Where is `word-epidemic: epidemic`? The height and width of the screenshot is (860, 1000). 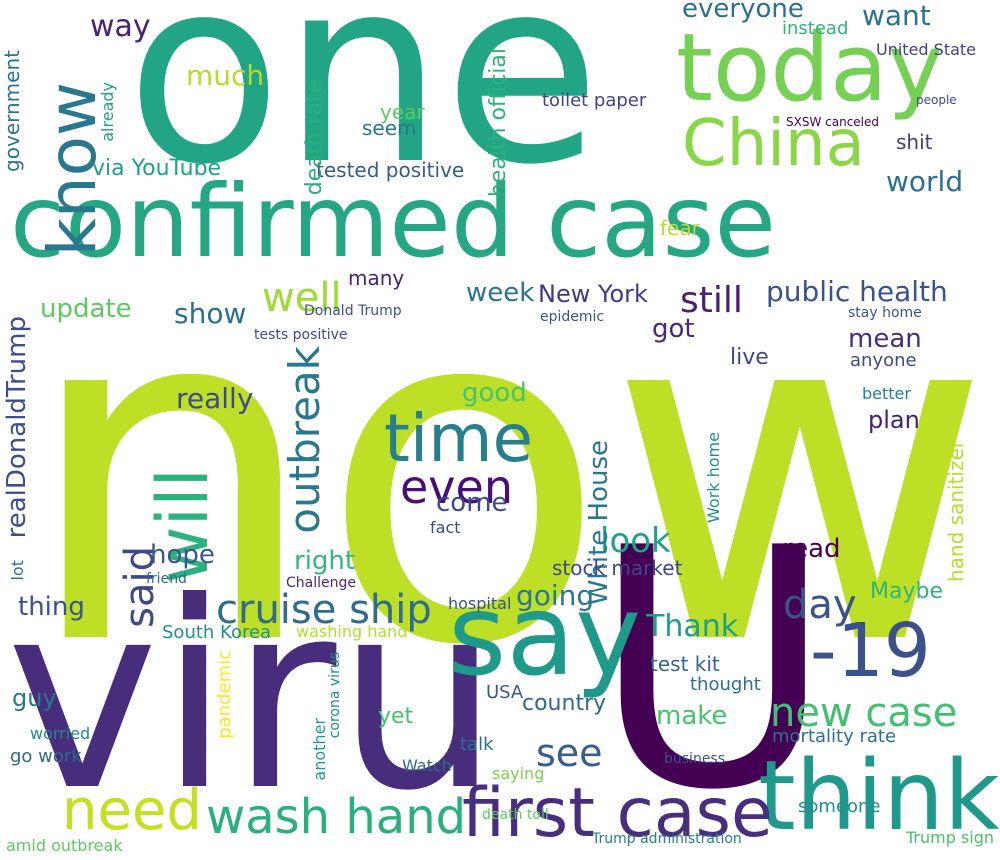
word-epidemic: epidemic is located at coordinates (572, 317).